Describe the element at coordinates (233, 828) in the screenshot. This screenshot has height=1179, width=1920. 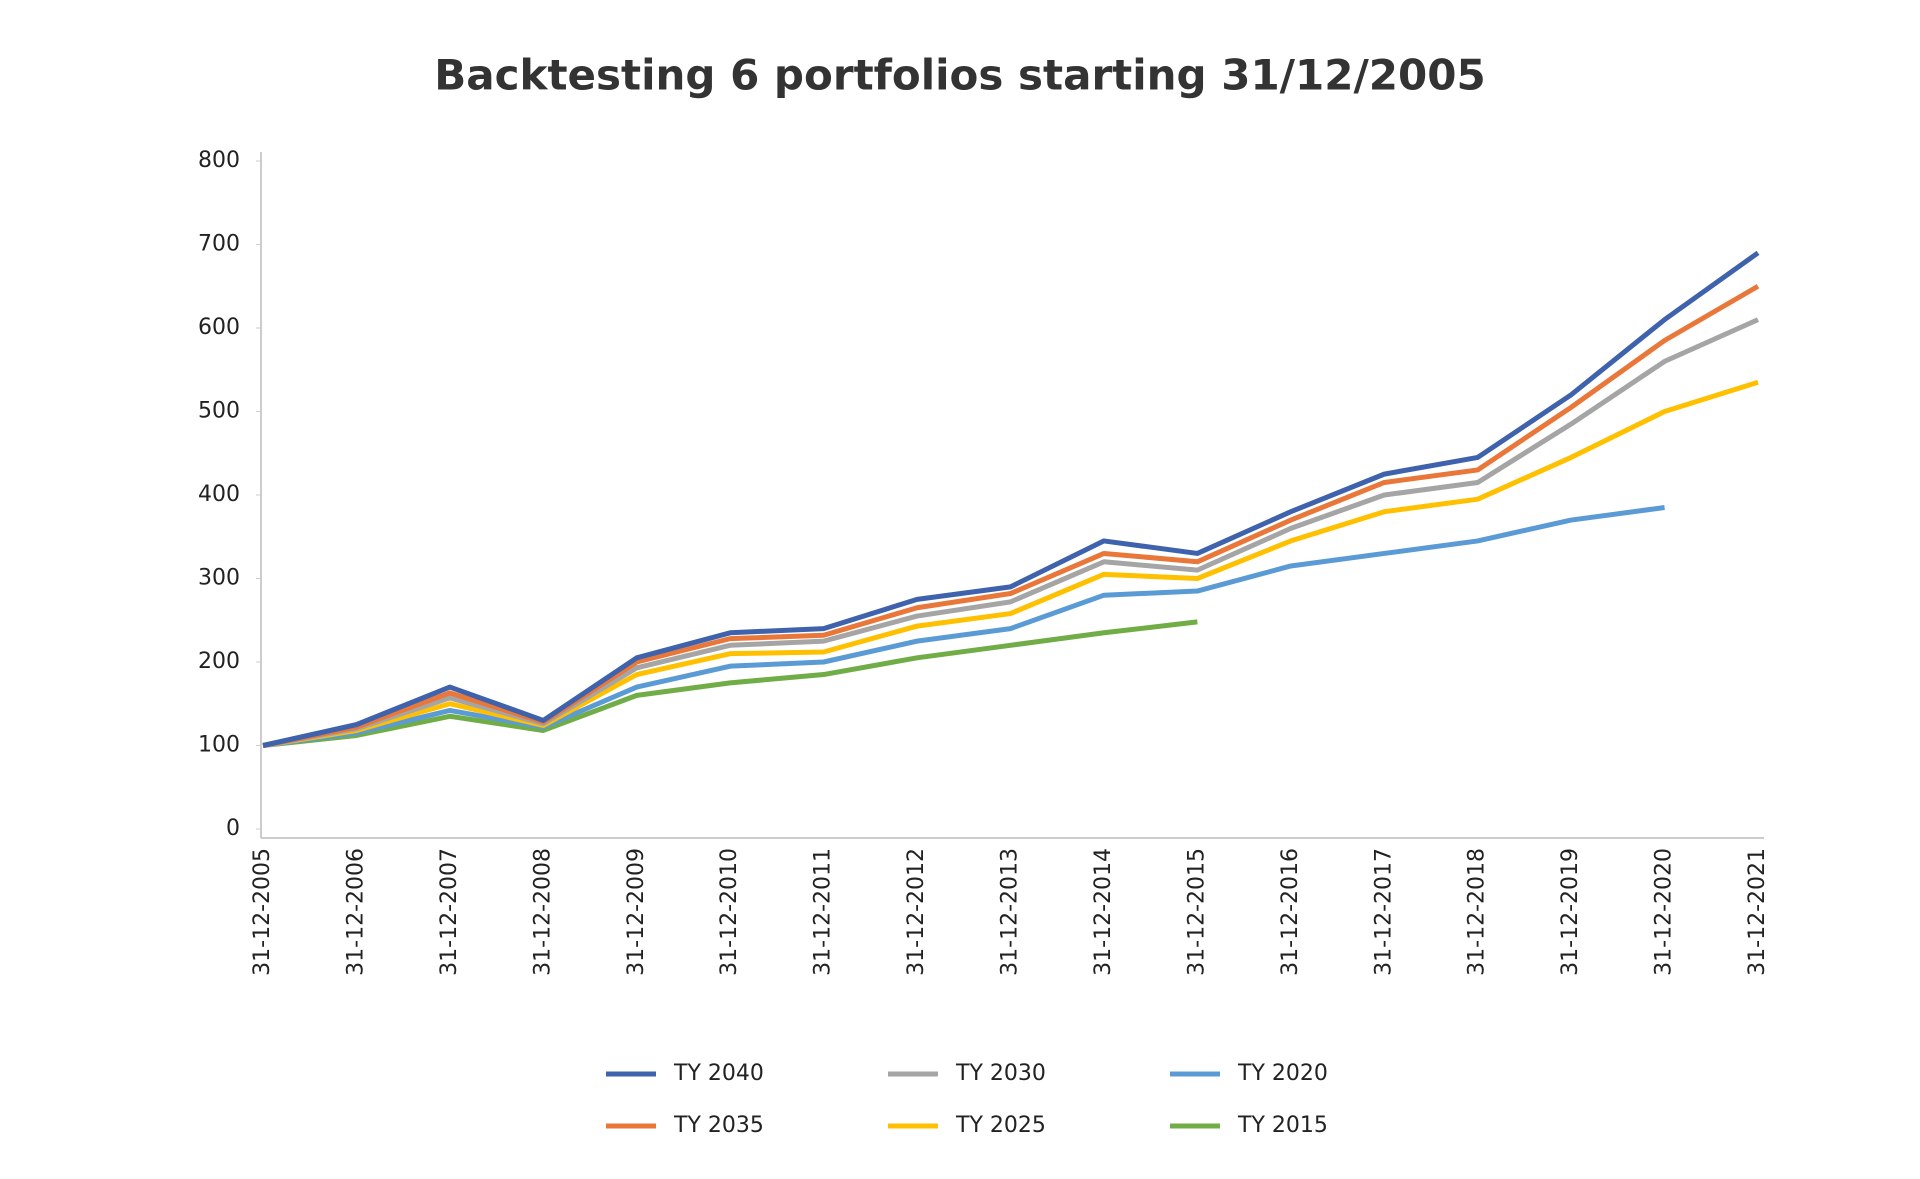
I see `y-tick-label: 0` at that location.